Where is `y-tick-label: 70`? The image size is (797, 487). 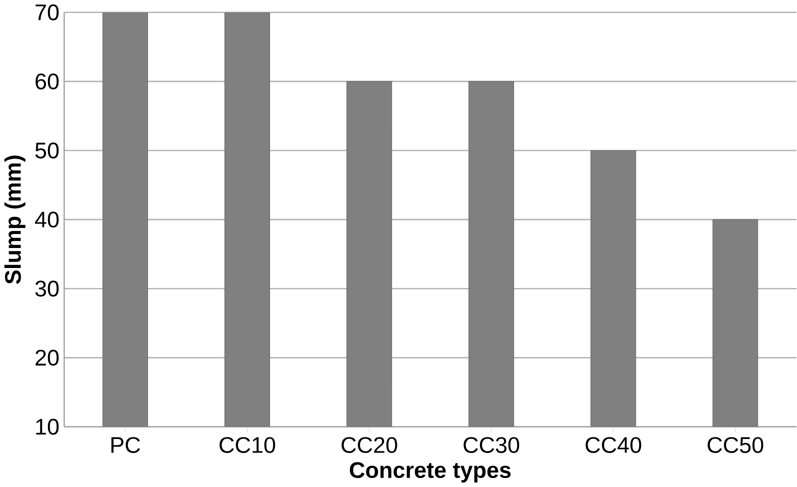
y-tick-label: 70 is located at coordinates (47, 12).